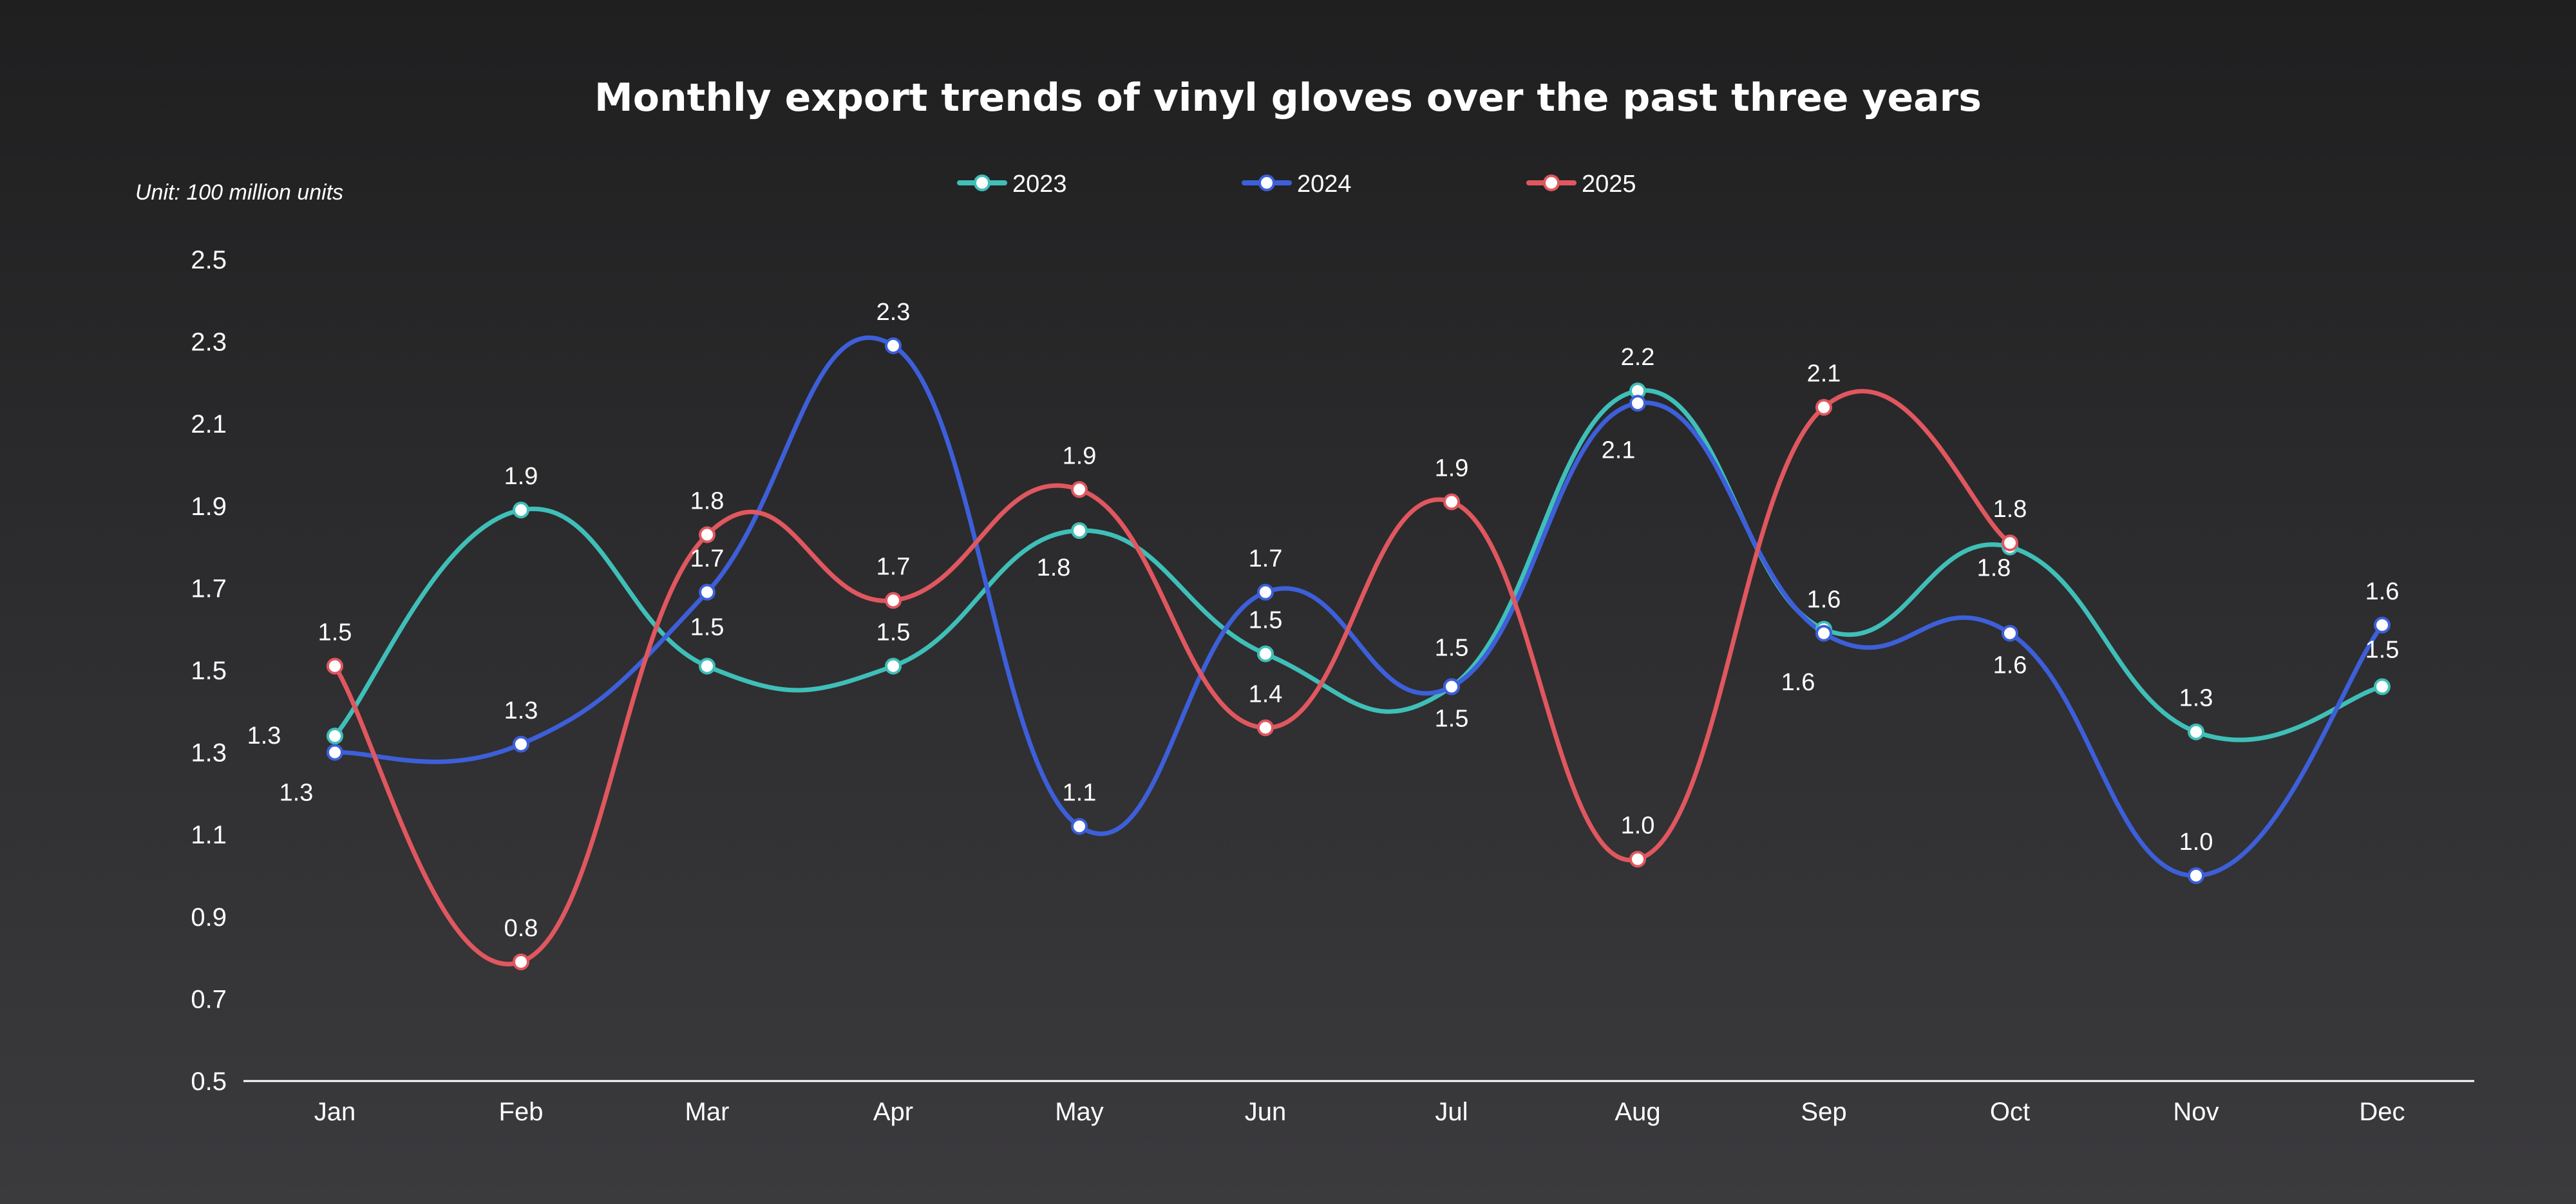 The width and height of the screenshot is (2576, 1204). I want to click on x-tick-label: Jun, so click(1266, 1112).